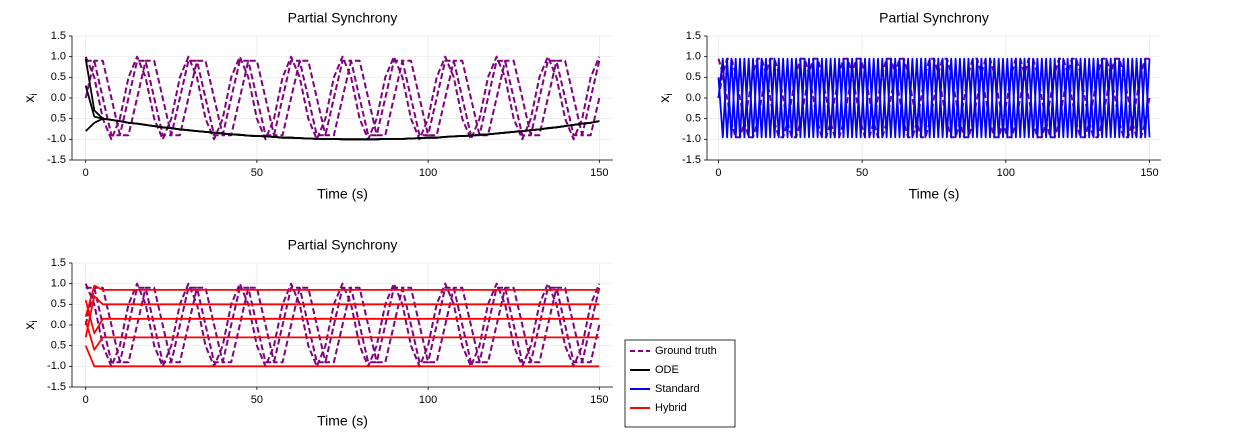  Describe the element at coordinates (667, 370) in the screenshot. I see `legend-label: ODE` at that location.